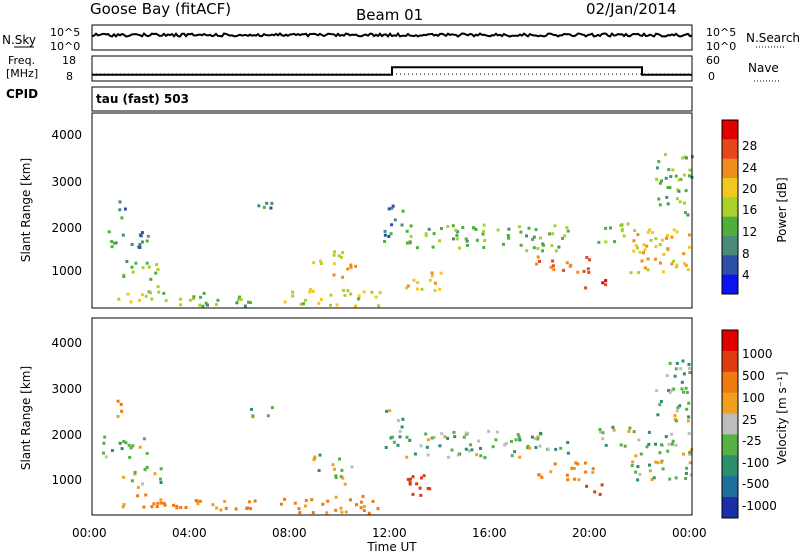 This screenshot has height=554, width=800. What do you see at coordinates (26, 210) in the screenshot?
I see `power-ylabel: Slant Range [km]` at bounding box center [26, 210].